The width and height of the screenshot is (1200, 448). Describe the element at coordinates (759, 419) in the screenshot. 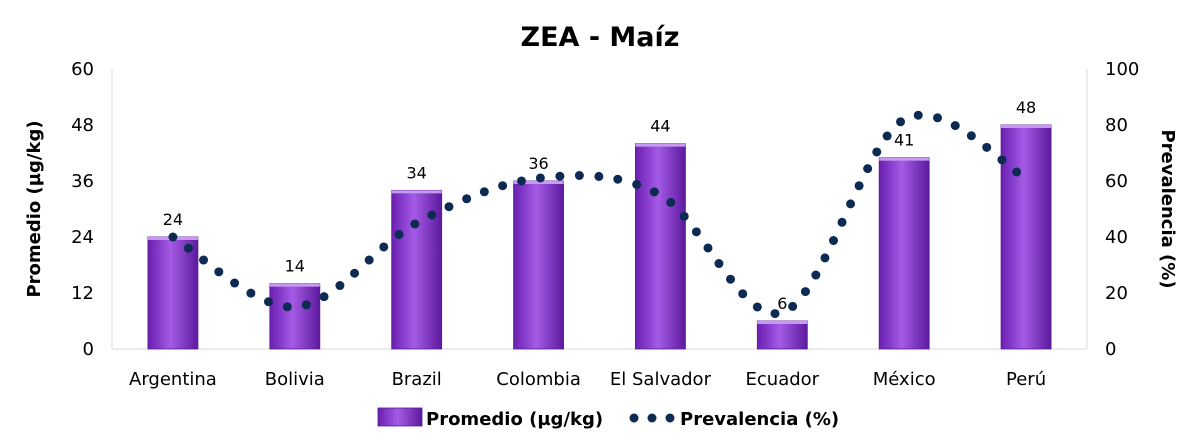

I see `legend-label-prevalencia: Prevalencia (%)` at that location.